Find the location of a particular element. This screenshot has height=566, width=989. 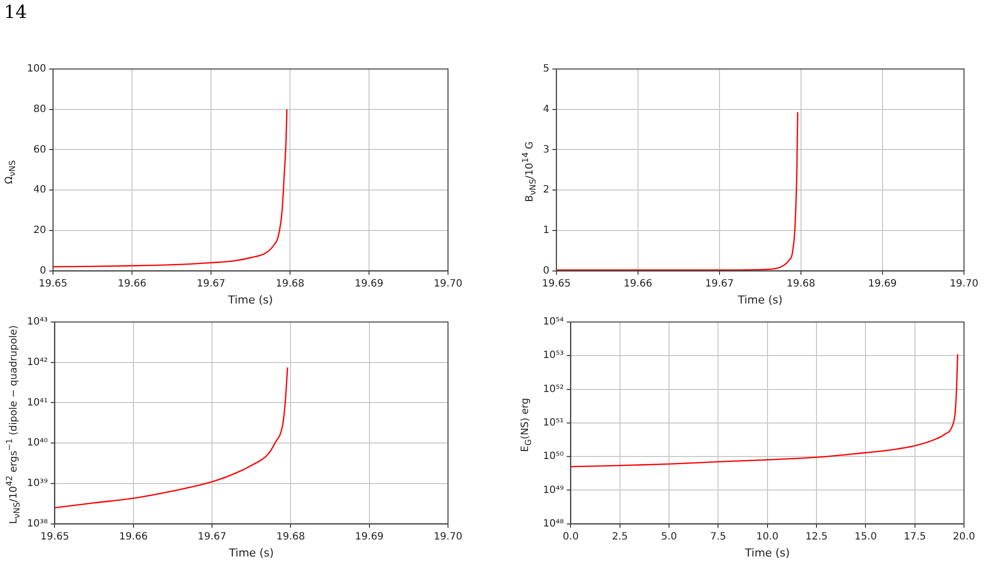

y-tick-label: 3 is located at coordinates (546, 150).